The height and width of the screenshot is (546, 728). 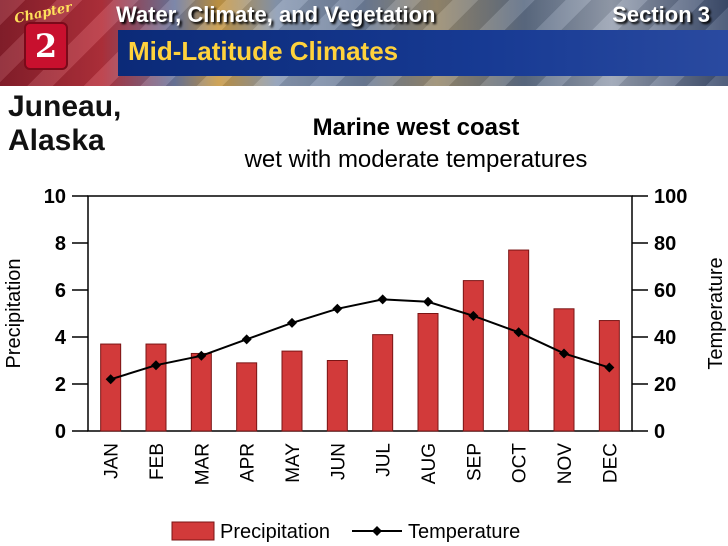 I want to click on chapter-badge: Chapter 2, so click(x=44, y=36).